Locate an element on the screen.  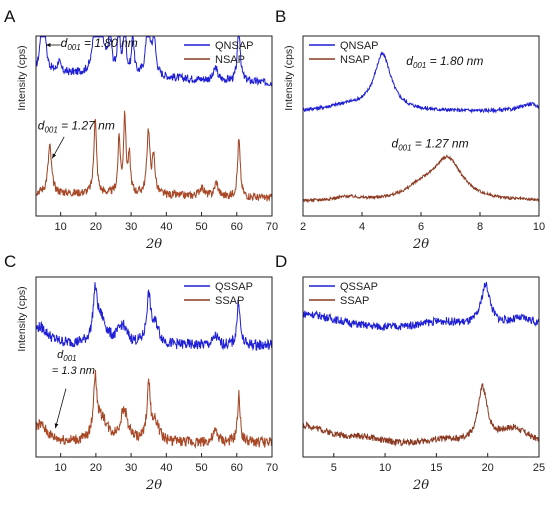
x-tick-label: 25 is located at coordinates (539, 468).